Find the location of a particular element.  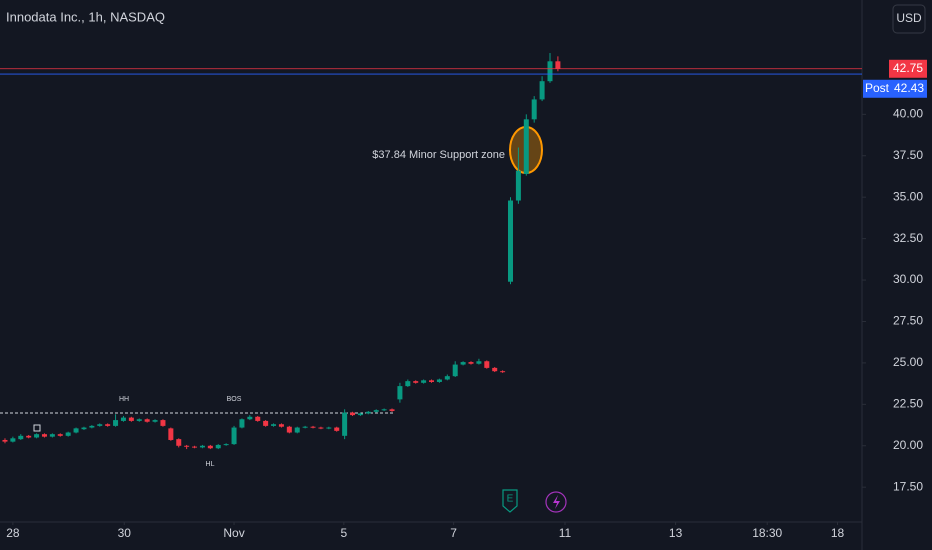

structure-label: HL is located at coordinates (210, 464).